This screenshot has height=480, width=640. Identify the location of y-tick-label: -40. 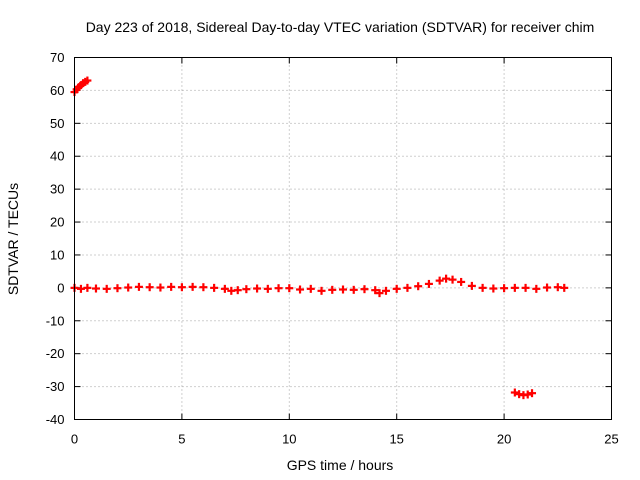
(55, 419).